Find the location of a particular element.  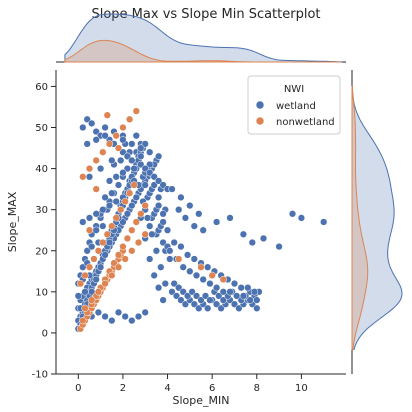

legend-marker-wetland is located at coordinates (260, 105).